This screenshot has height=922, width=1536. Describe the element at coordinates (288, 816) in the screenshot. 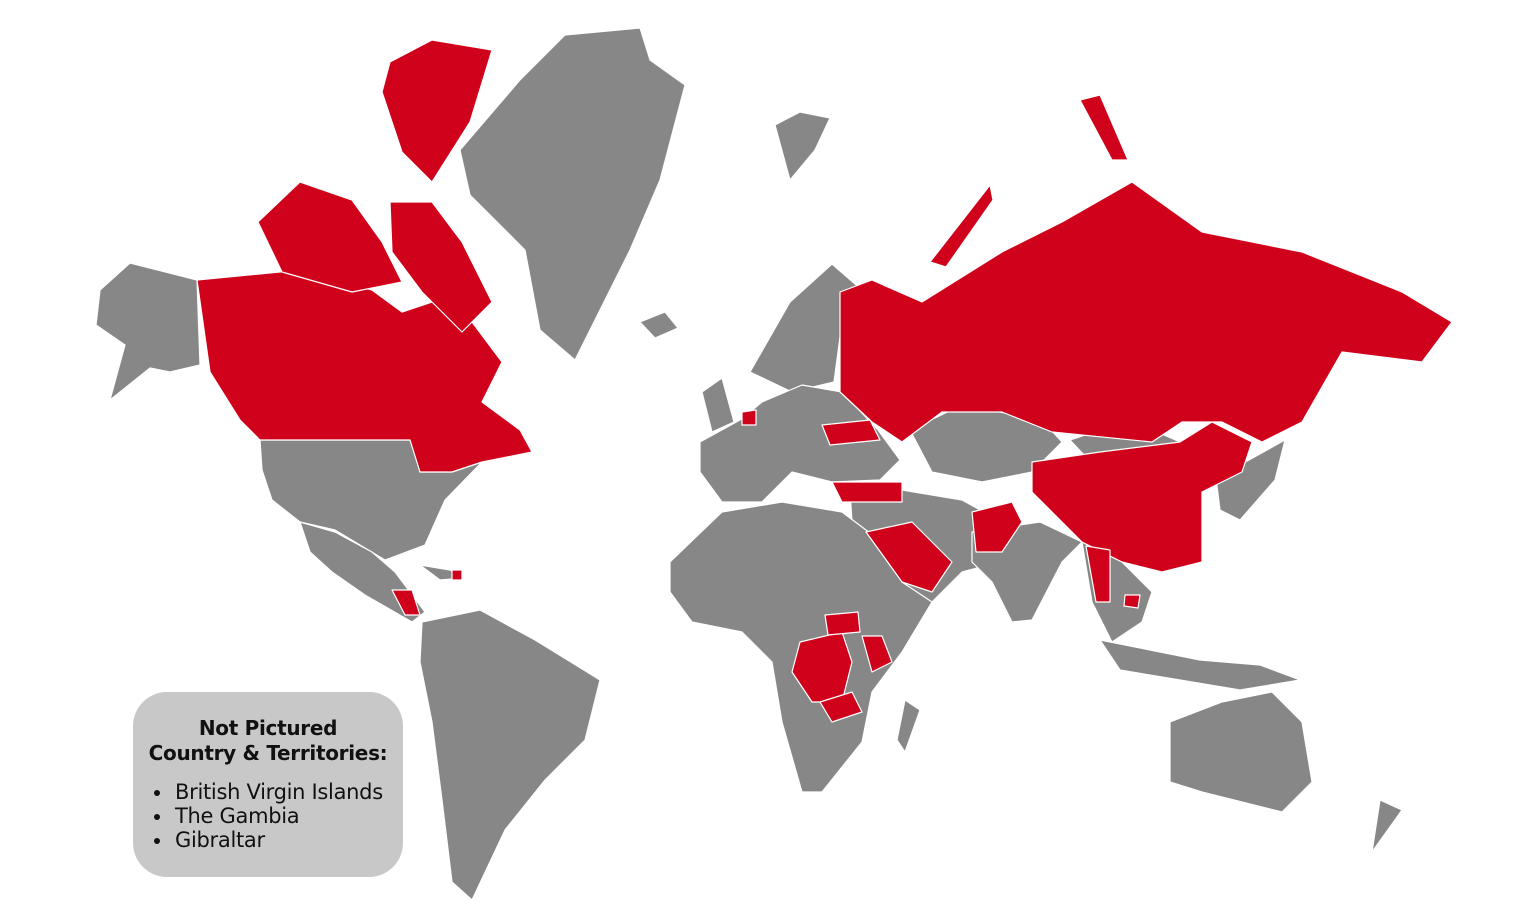

I see `legend-item: The Gambia` at that location.